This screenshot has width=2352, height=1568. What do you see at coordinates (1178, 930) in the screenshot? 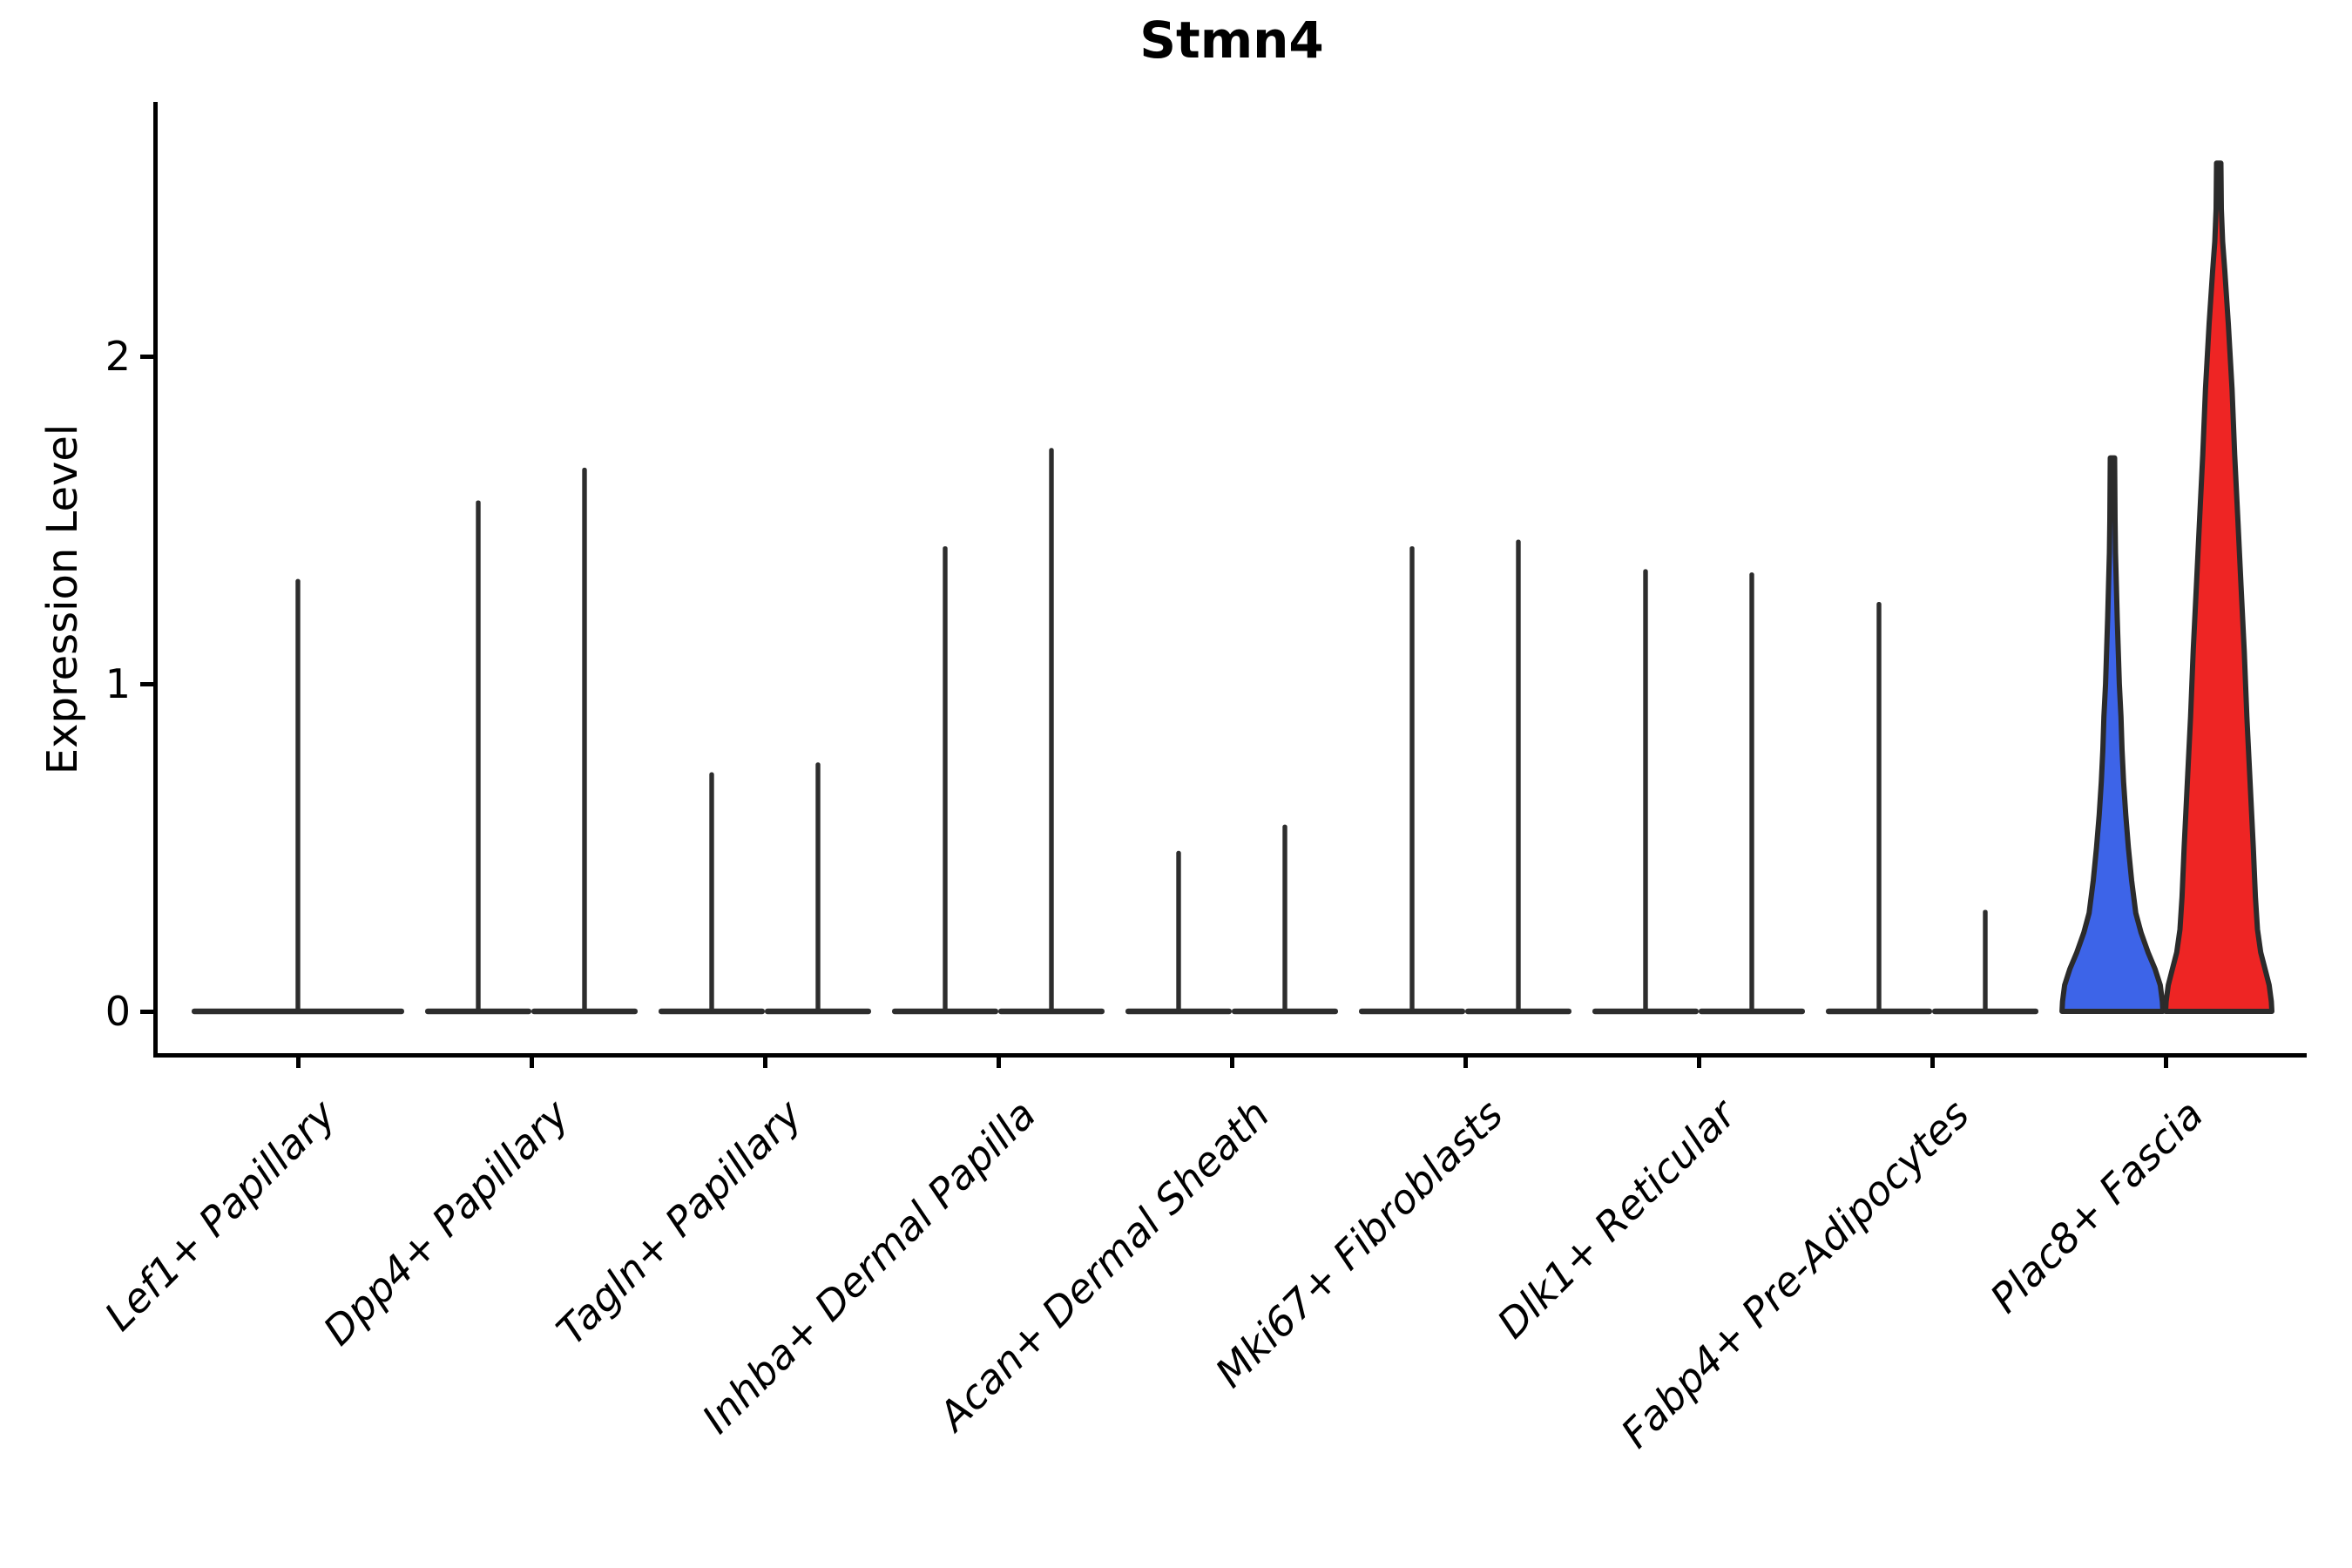
I see `violin-spike-acan-dermal-sheath-left` at bounding box center [1178, 930].